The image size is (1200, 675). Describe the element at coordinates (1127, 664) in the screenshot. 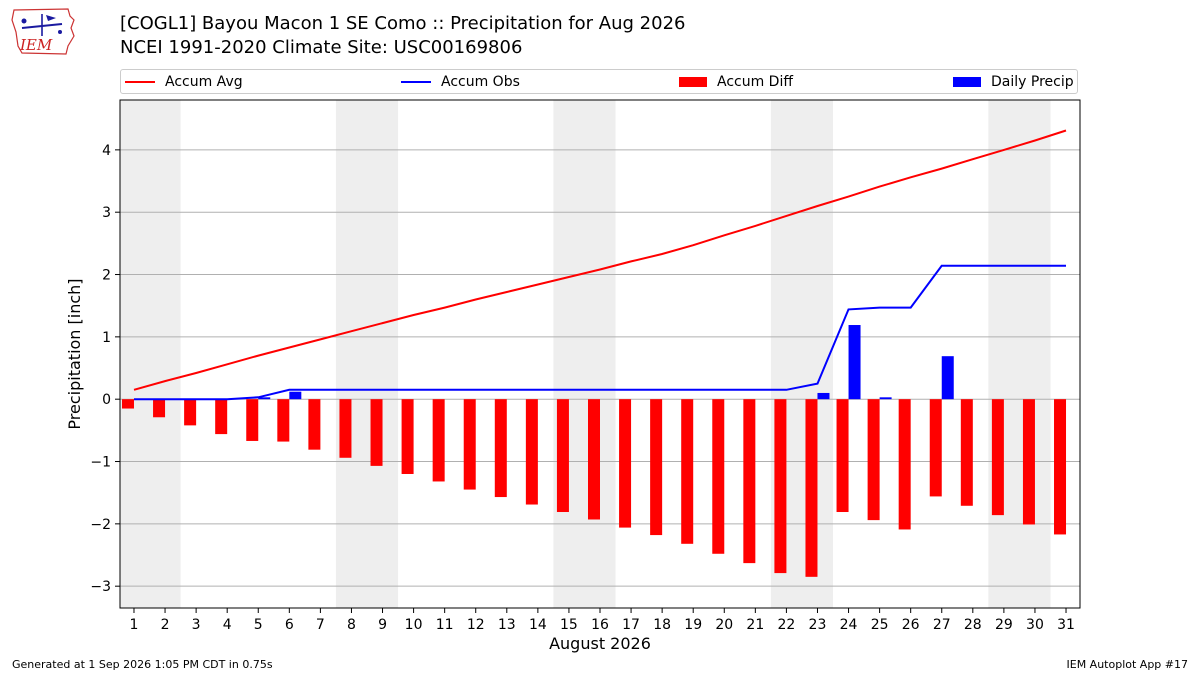

I see `footer-app: IEM Autoplot App #17` at that location.